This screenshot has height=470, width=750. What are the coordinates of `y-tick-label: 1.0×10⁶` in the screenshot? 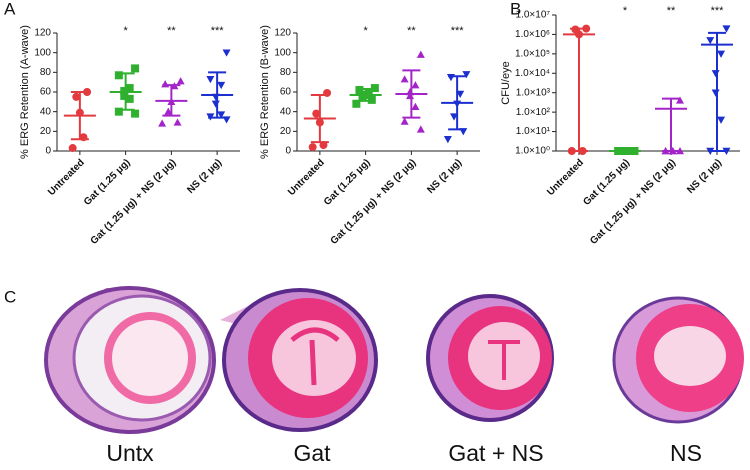 It's located at (532, 34).